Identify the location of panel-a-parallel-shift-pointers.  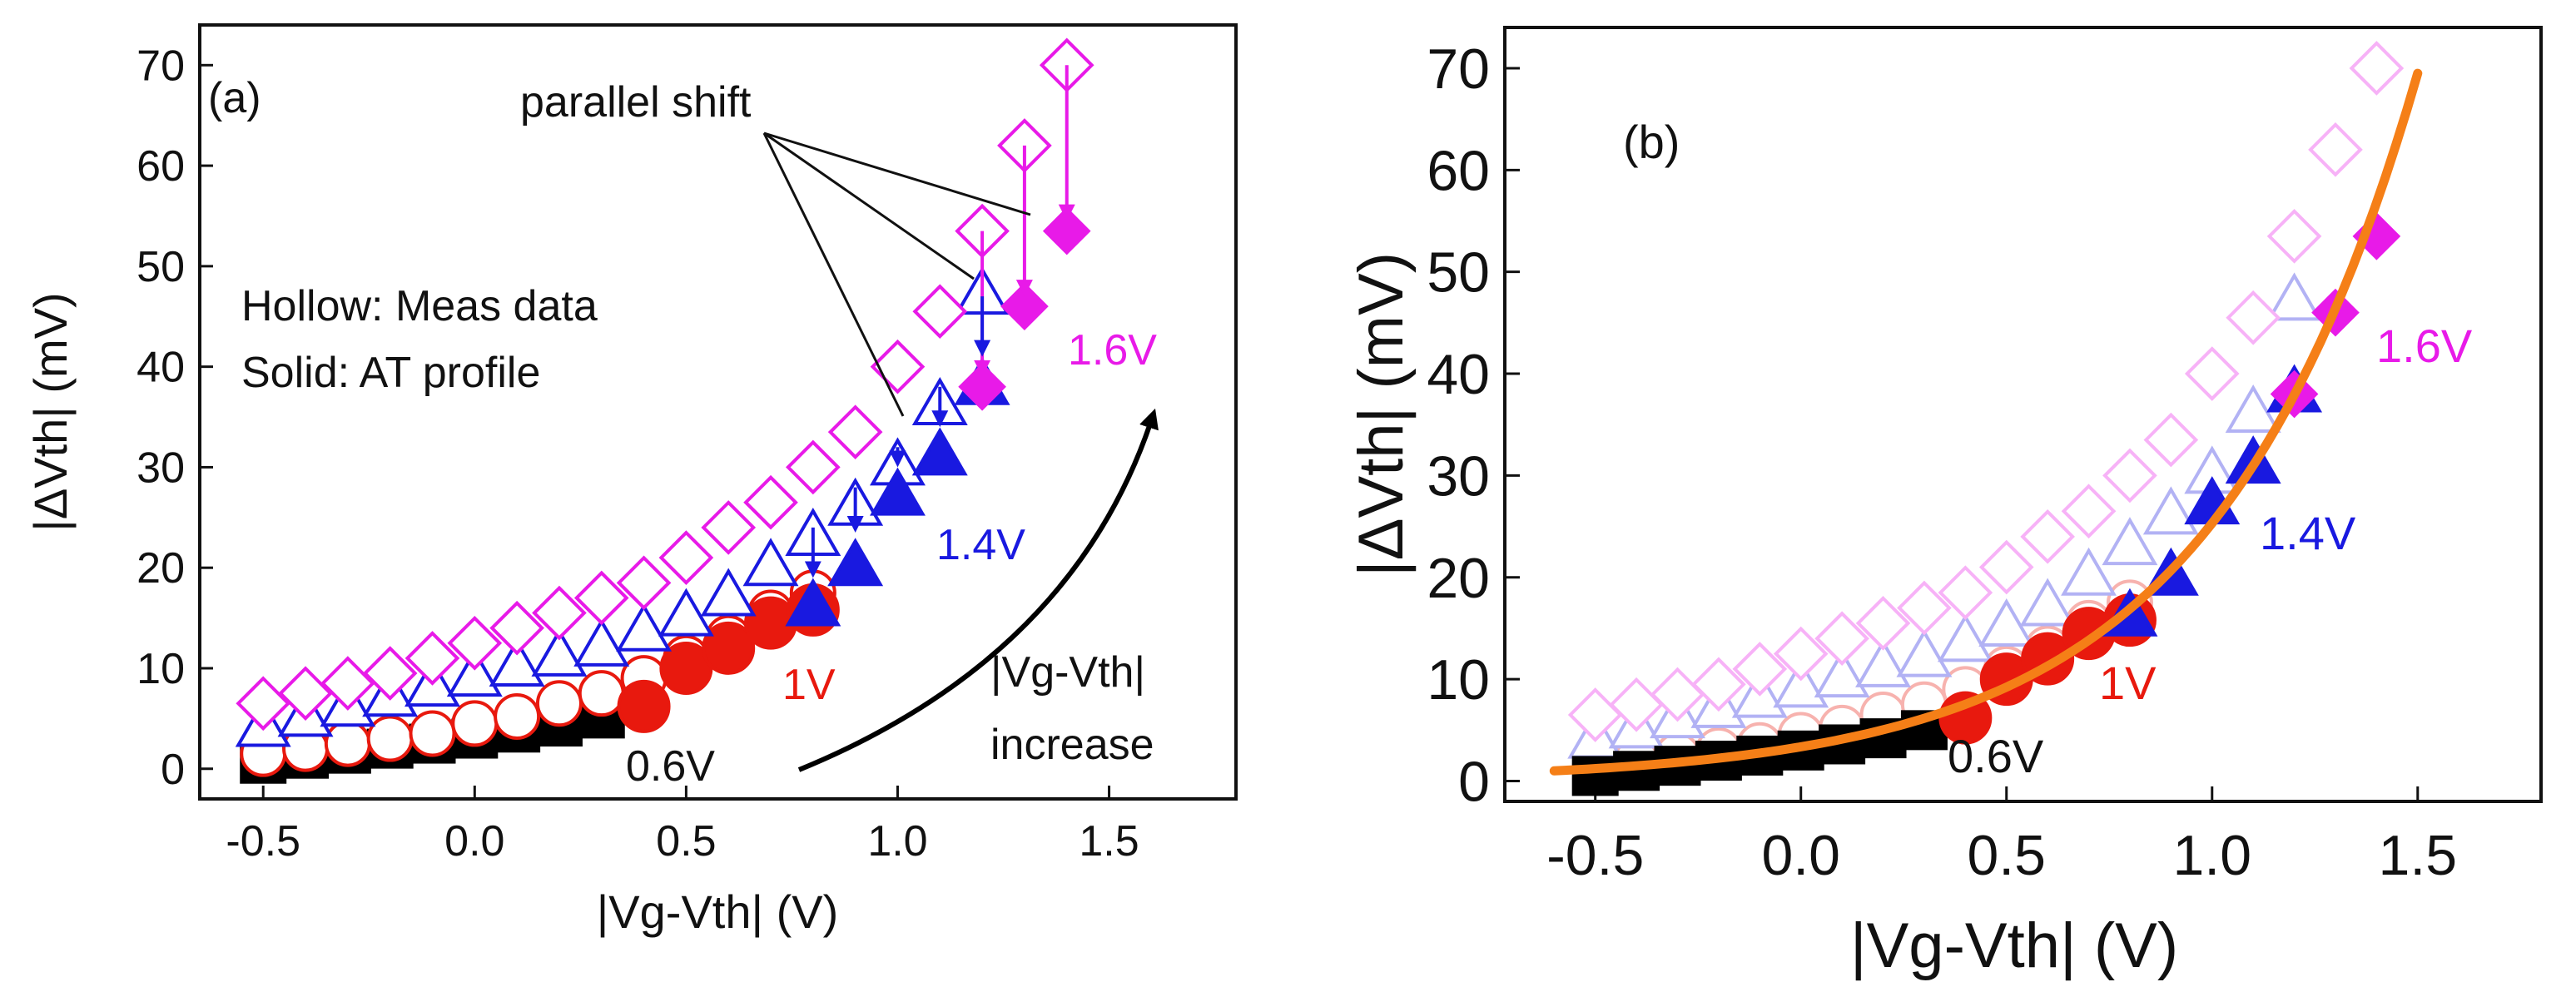
(896, 274).